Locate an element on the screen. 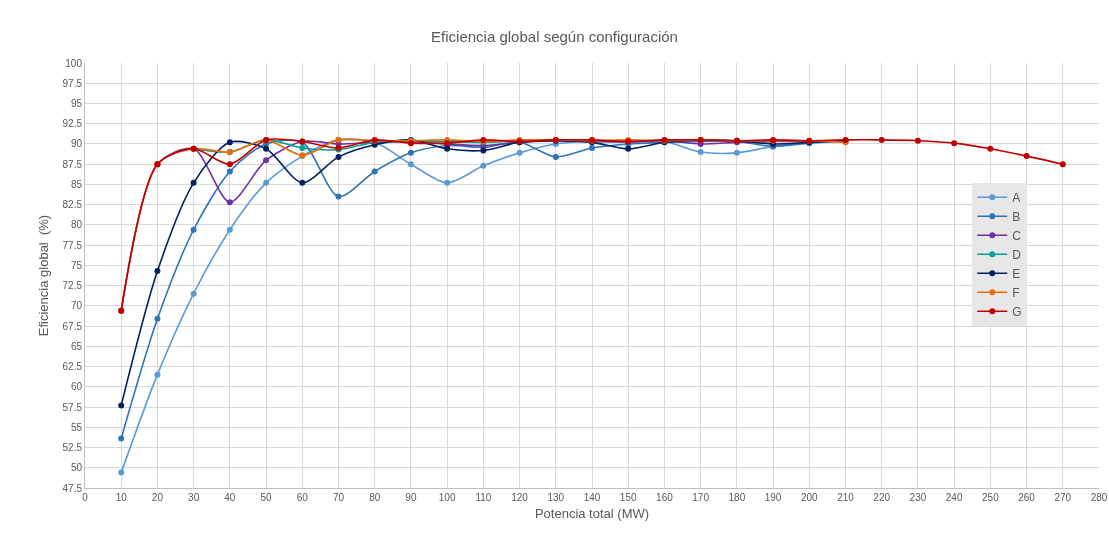 Image resolution: width=1109 pixels, height=533 pixels. y-tick-label: 100 is located at coordinates (74, 63).